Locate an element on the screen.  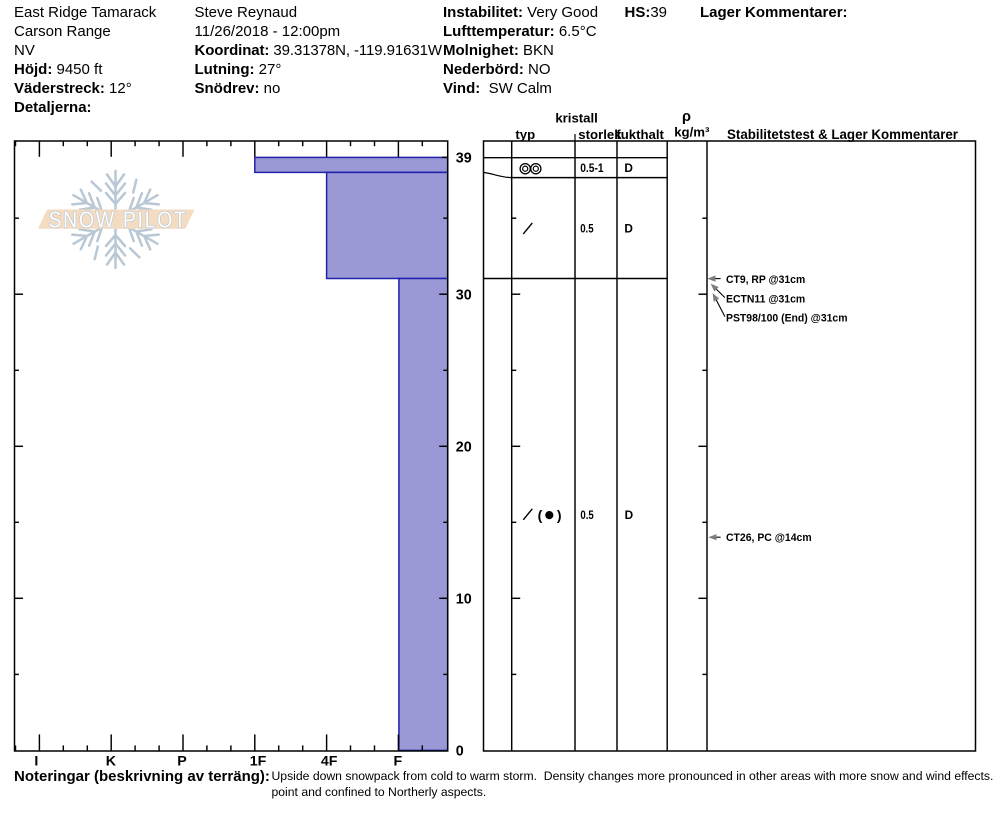
svg-text: 1F is located at coordinates (258, 761).